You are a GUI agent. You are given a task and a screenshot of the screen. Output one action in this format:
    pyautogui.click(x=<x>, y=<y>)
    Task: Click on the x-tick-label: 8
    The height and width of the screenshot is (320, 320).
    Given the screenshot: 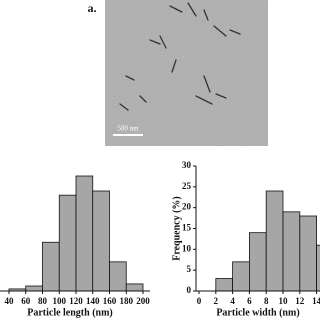 What is the action you would take?
    pyautogui.click(x=266, y=301)
    